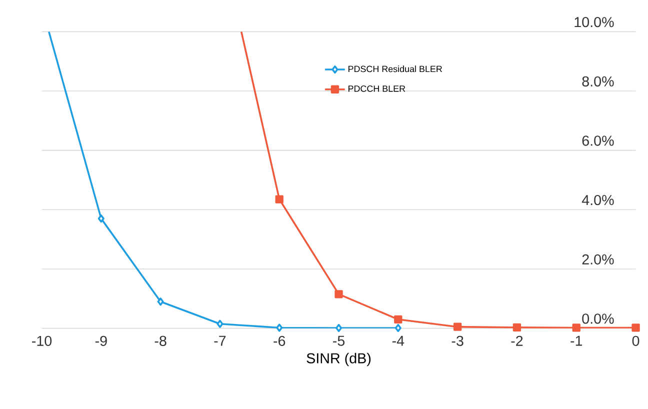 The image size is (648, 409). I want to click on legend-label: PDCCH BLER, so click(377, 88).